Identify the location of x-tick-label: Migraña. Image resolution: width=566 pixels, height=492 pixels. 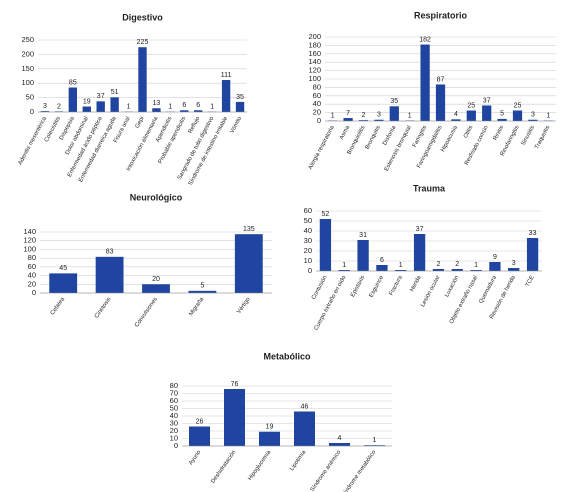
(196, 306).